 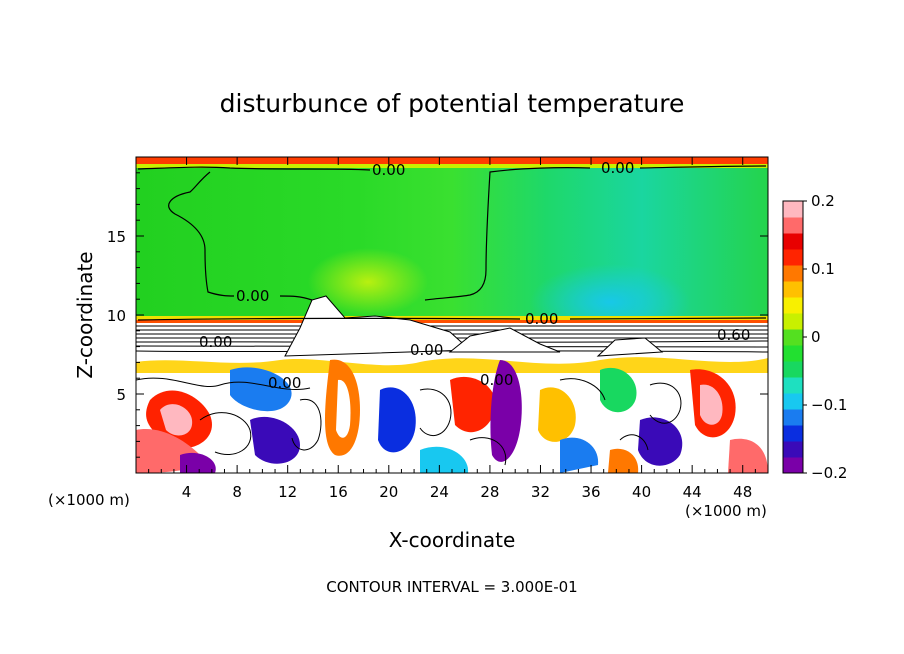 What do you see at coordinates (368, 282) in the screenshot?
I see `warm-anomaly` at bounding box center [368, 282].